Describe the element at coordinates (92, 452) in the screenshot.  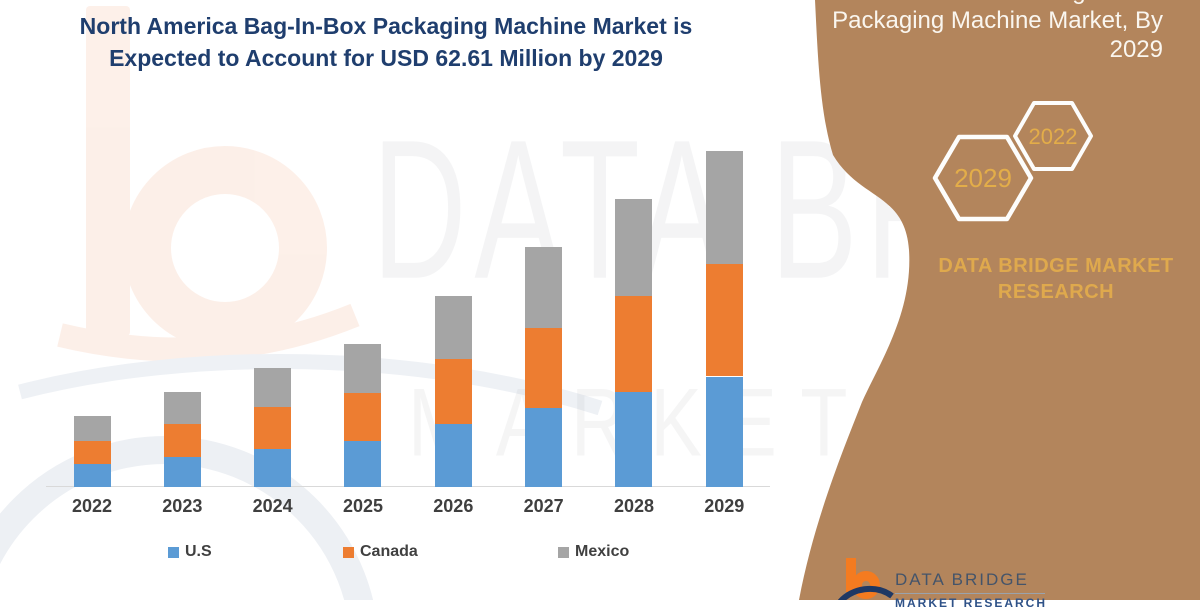
I see `bar-segment-canada-2022` at that location.